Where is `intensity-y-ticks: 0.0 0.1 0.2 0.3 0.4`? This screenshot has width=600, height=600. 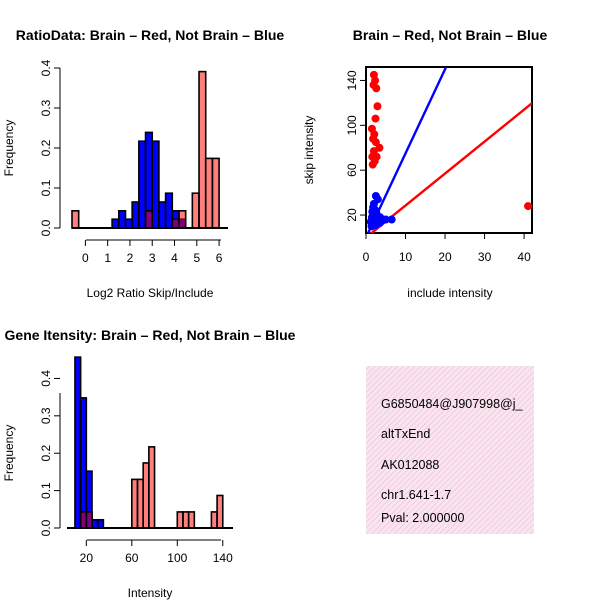 intensity-y-ticks: 0.0 0.1 0.2 0.3 0.4 is located at coordinates (49, 453).